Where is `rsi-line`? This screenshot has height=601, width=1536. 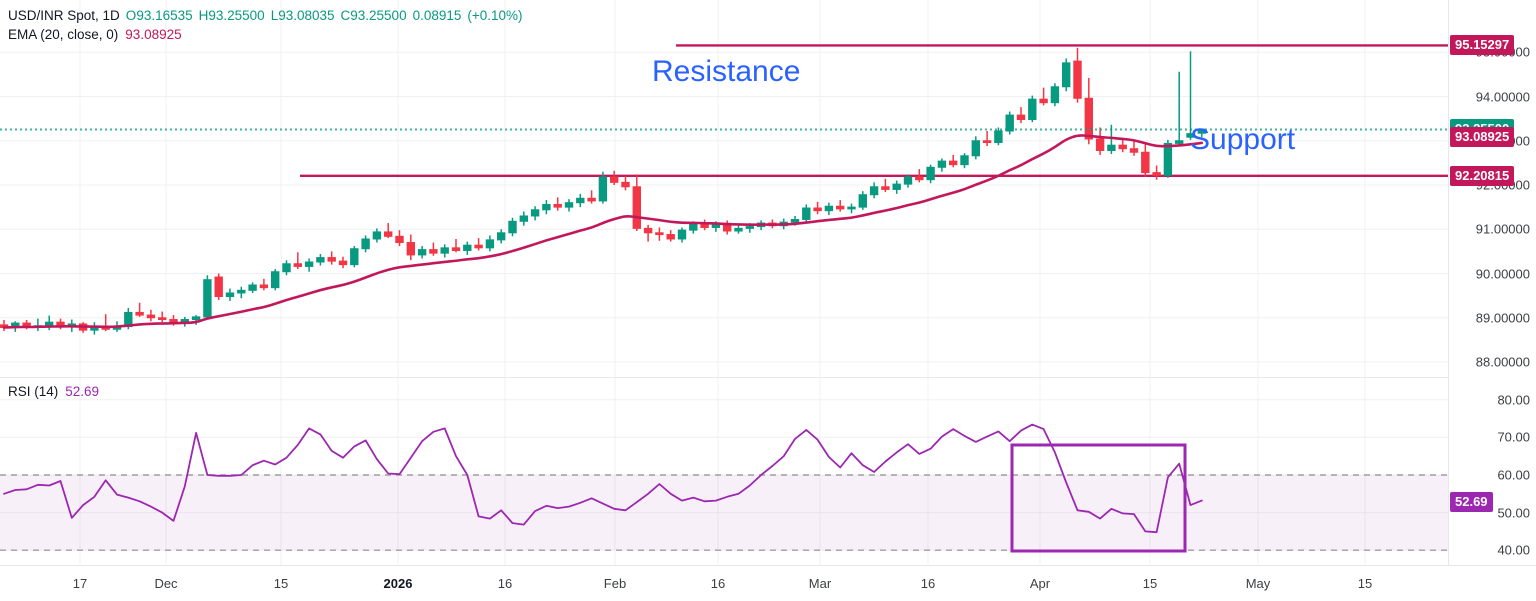
rsi-line is located at coordinates (603, 478).